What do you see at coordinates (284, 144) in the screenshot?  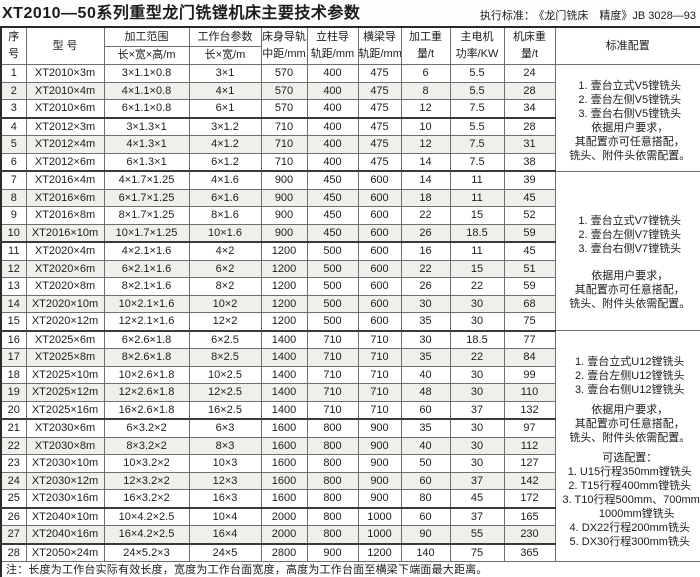 I see `cell-bed-rail-center: 710` at bounding box center [284, 144].